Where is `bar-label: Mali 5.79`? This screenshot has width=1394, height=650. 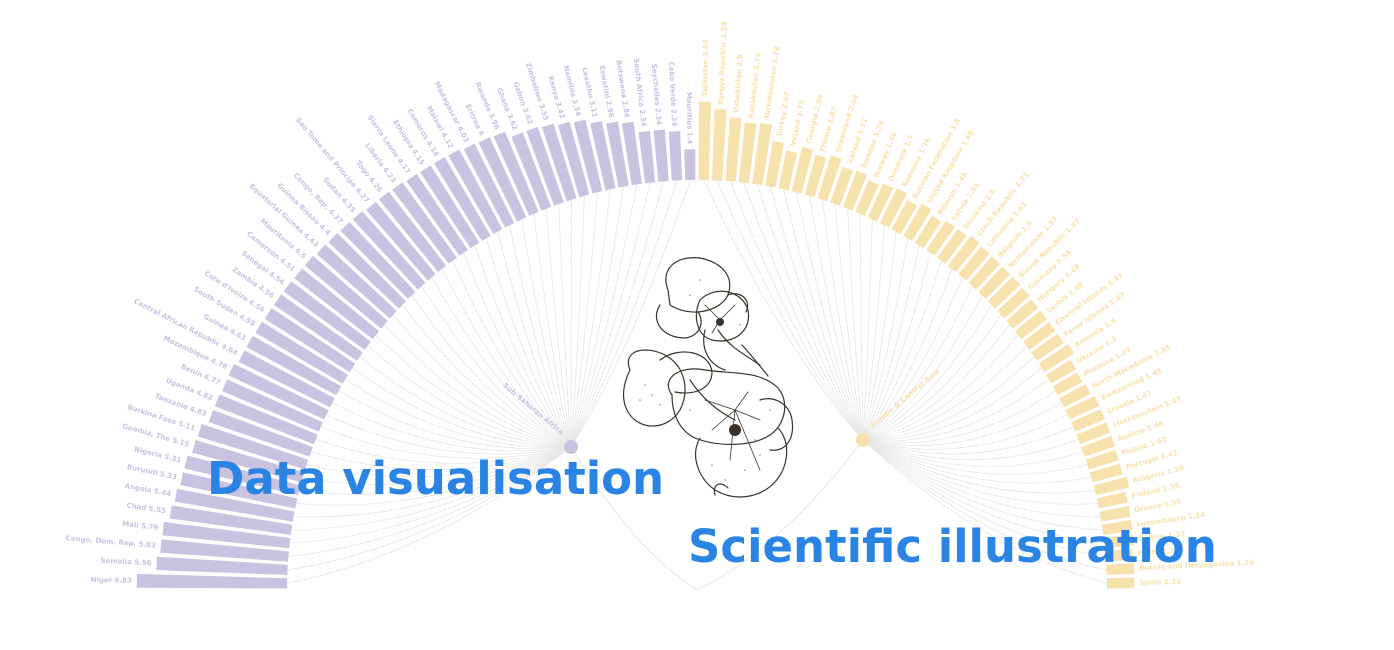 bar-label: Mali 5.79 is located at coordinates (140, 526).